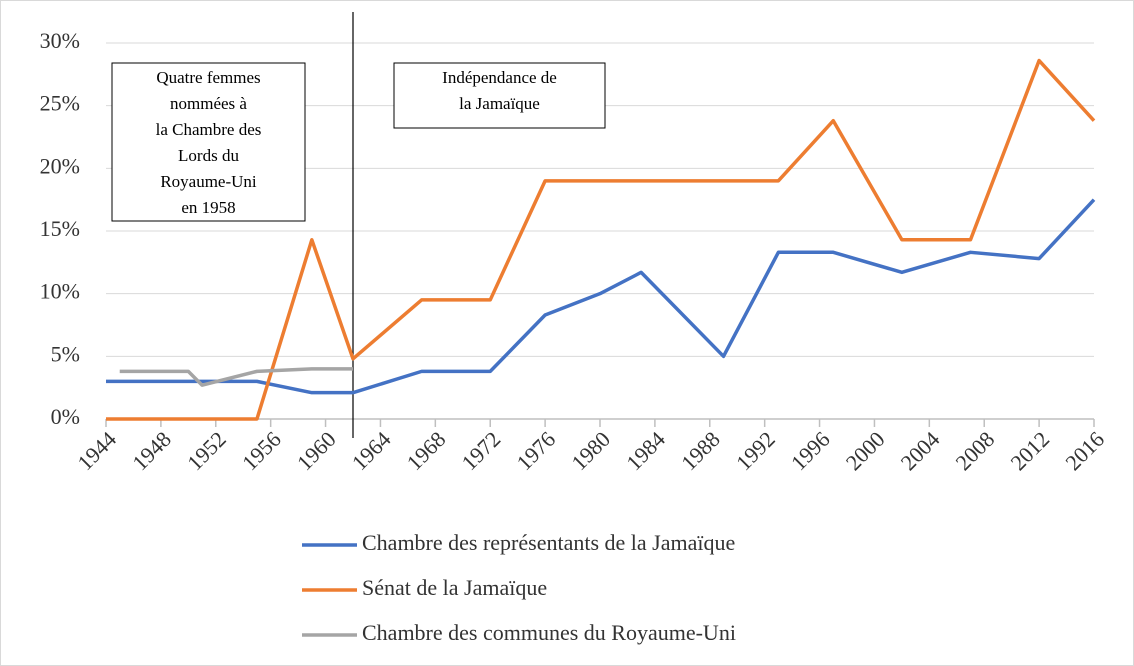 This screenshot has height=666, width=1134. Describe the element at coordinates (208, 207) in the screenshot. I see `annotation-text: en 1958` at that location.